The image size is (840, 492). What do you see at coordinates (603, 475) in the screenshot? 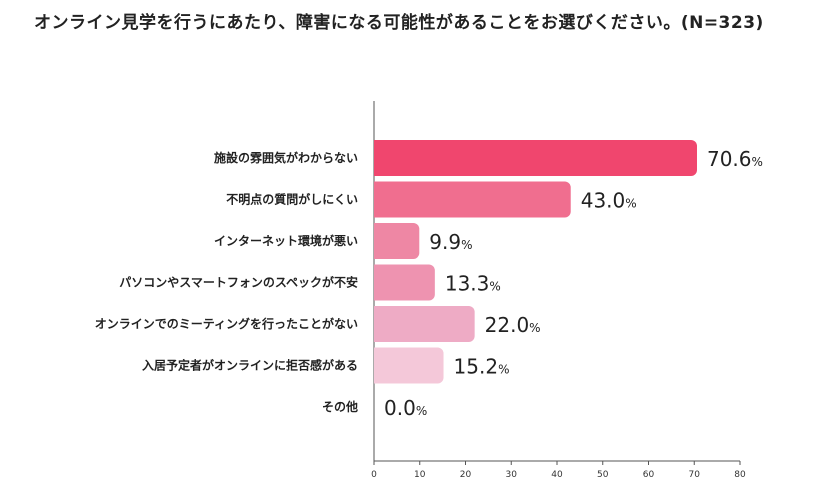
I see `x-tick-label: 50` at bounding box center [603, 475].